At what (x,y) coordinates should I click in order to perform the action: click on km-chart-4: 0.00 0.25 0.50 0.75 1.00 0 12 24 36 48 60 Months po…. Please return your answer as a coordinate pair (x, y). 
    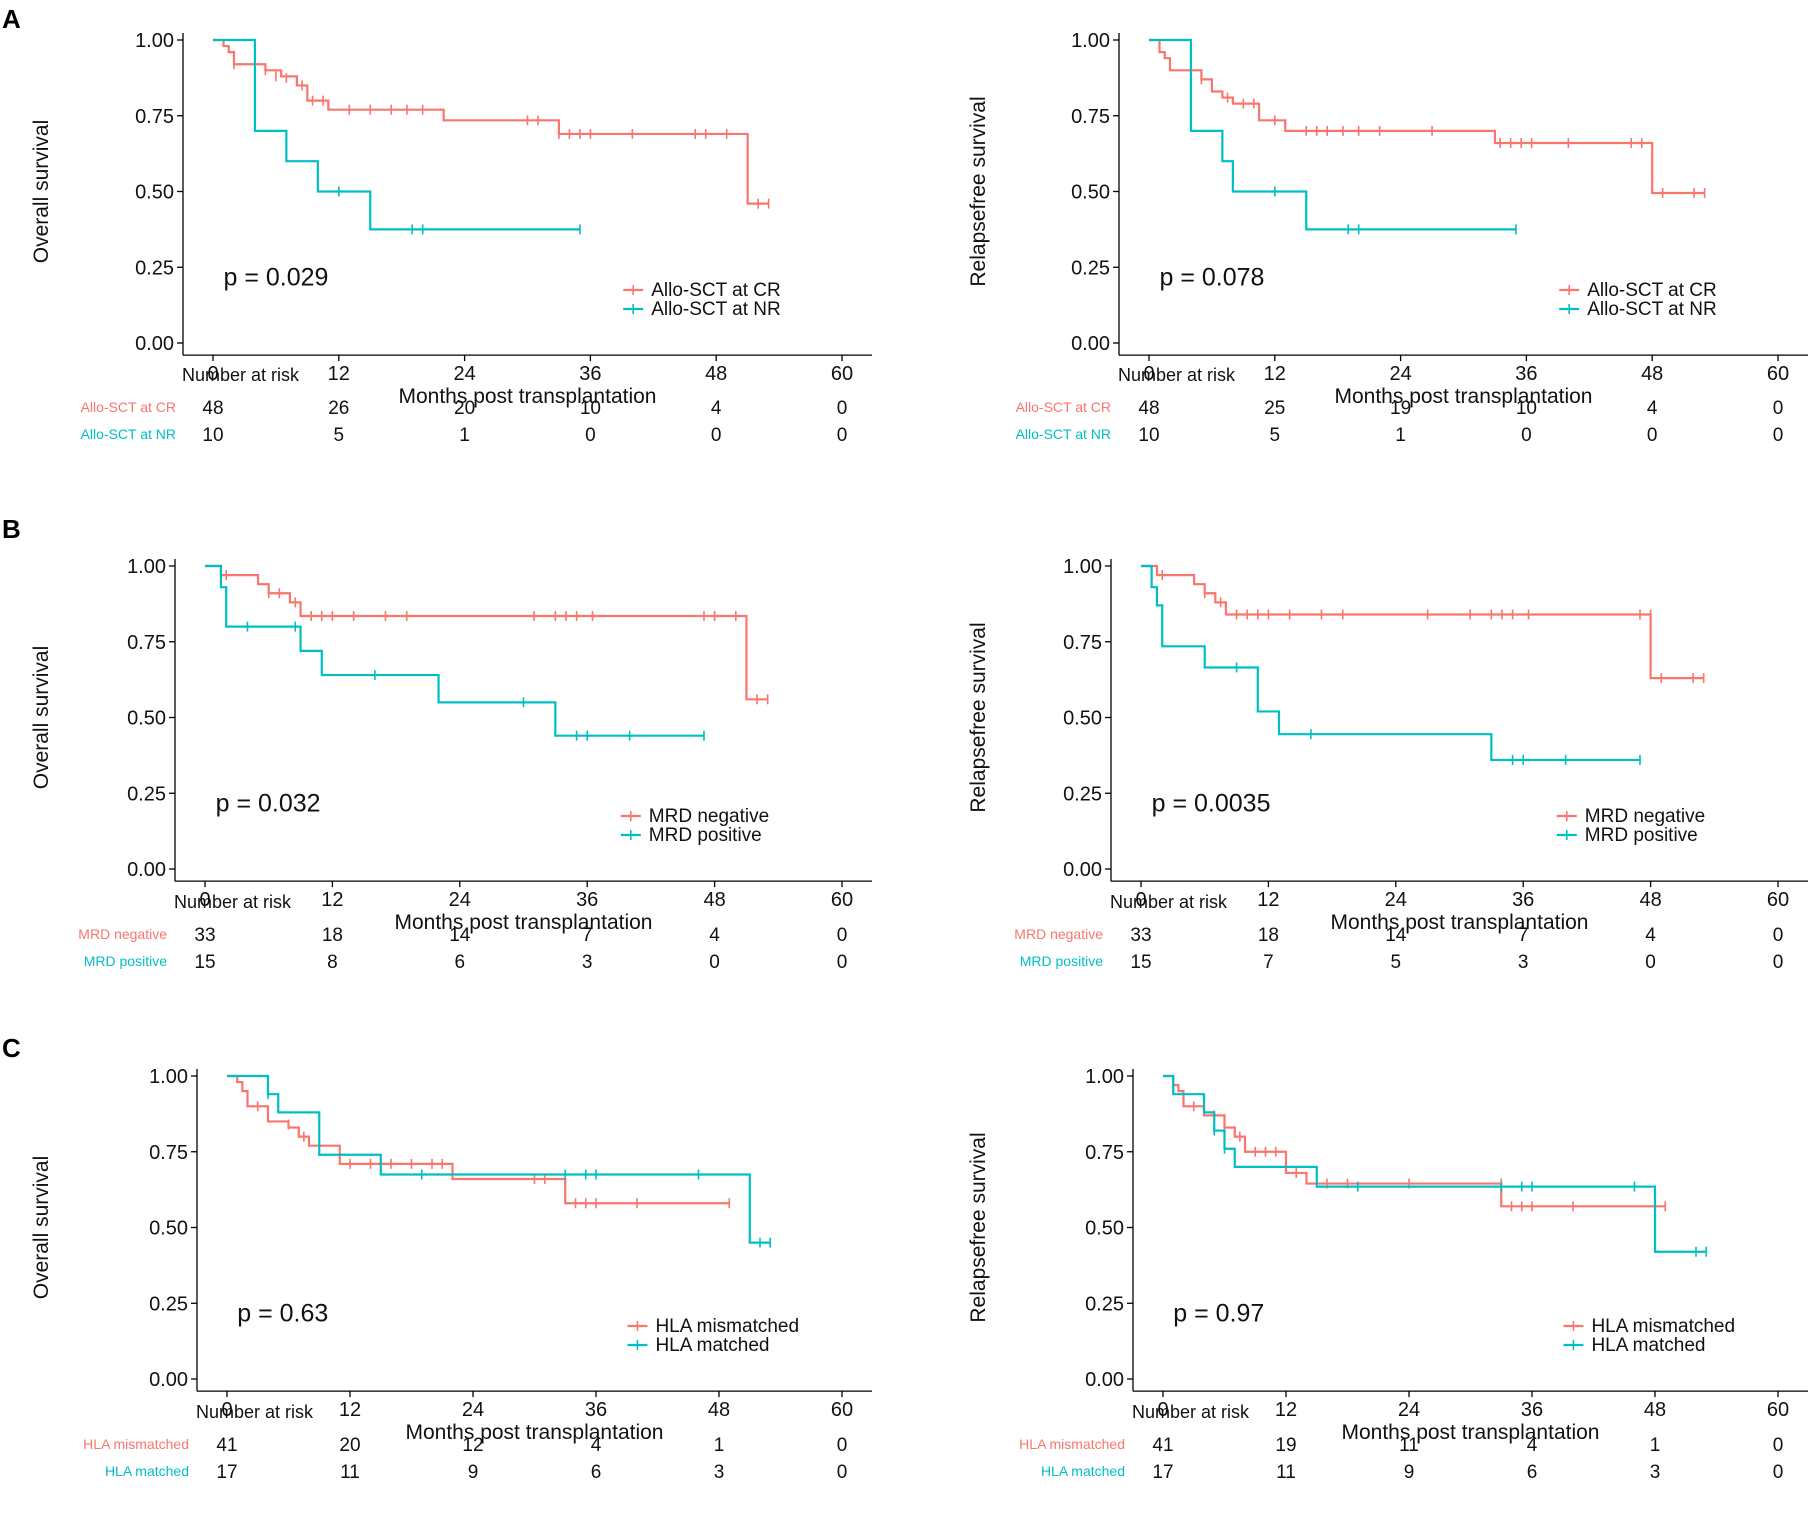
    Looking at the image, I should click on (1387, 764).